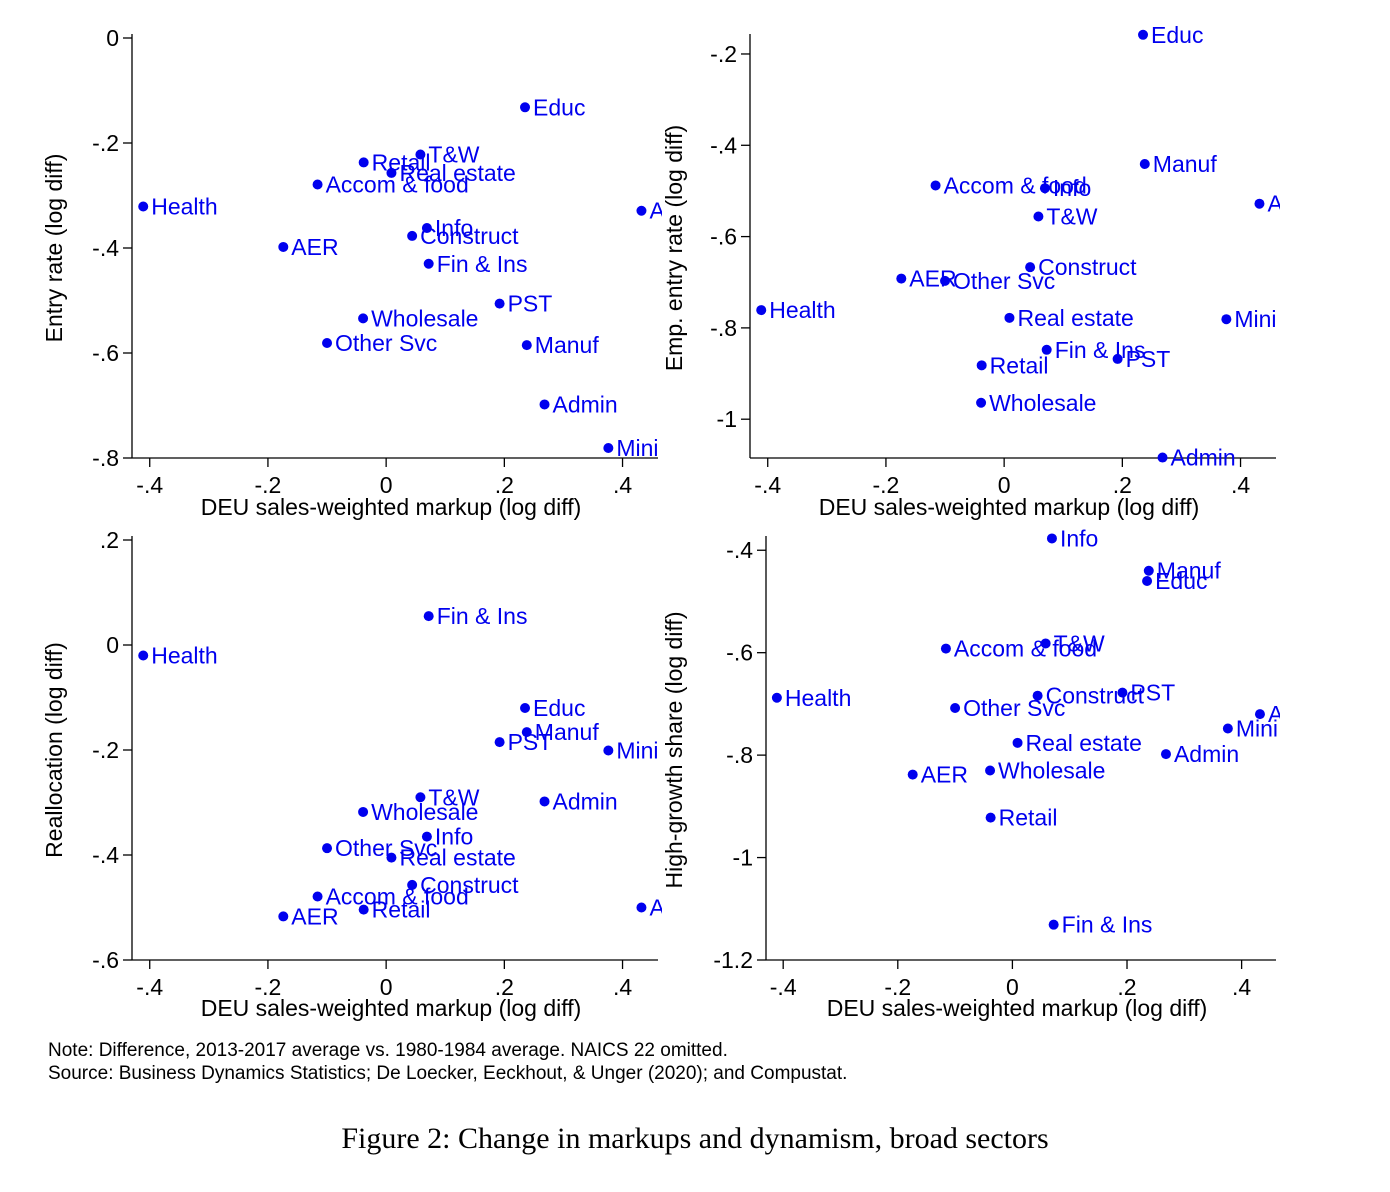  I want to click on y-tick-label: -.8, so click(105, 458).